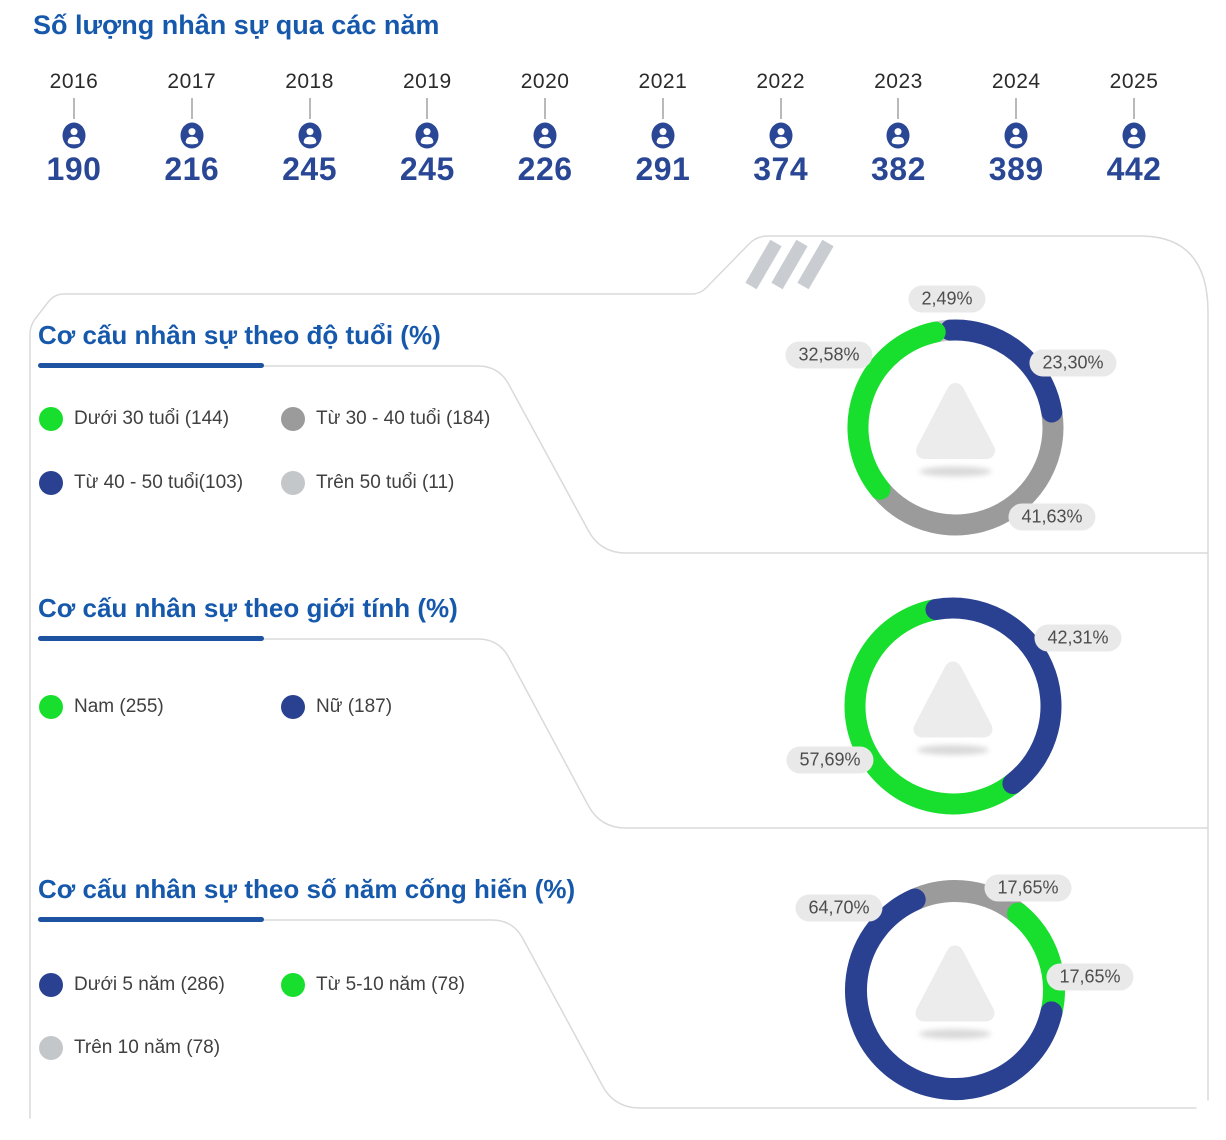 Image resolution: width=1226 pixels, height=1140 pixels. I want to click on year-label: 2024, so click(1016, 81).